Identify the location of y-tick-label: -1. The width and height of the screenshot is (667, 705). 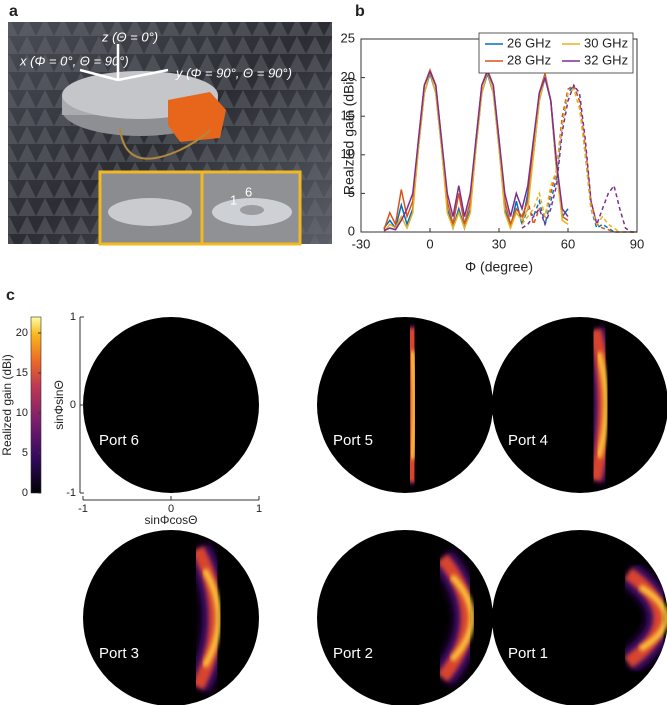
(71, 493).